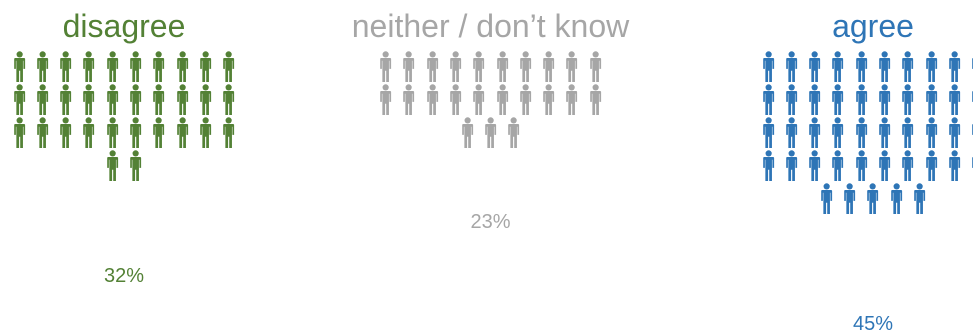 The height and width of the screenshot is (335, 973). I want to click on pictogram-neither, so click(490, 100).